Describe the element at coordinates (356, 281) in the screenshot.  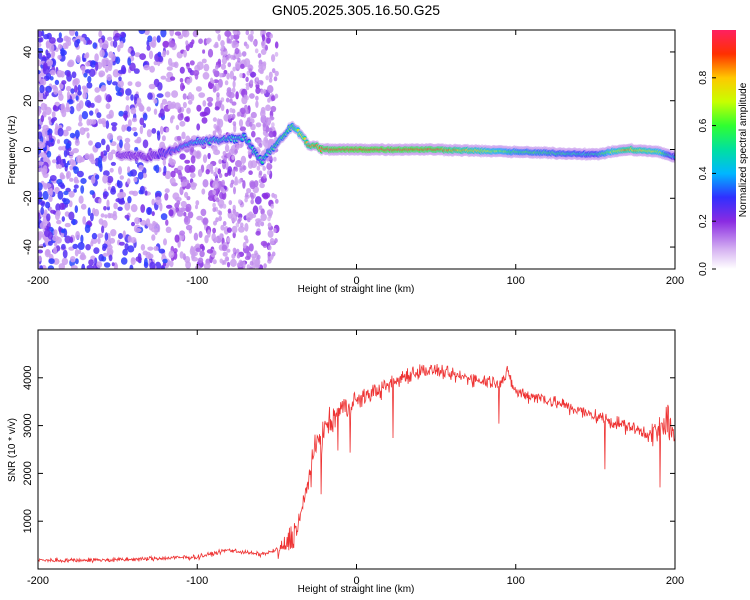
I see `x-tick-label: 0` at that location.